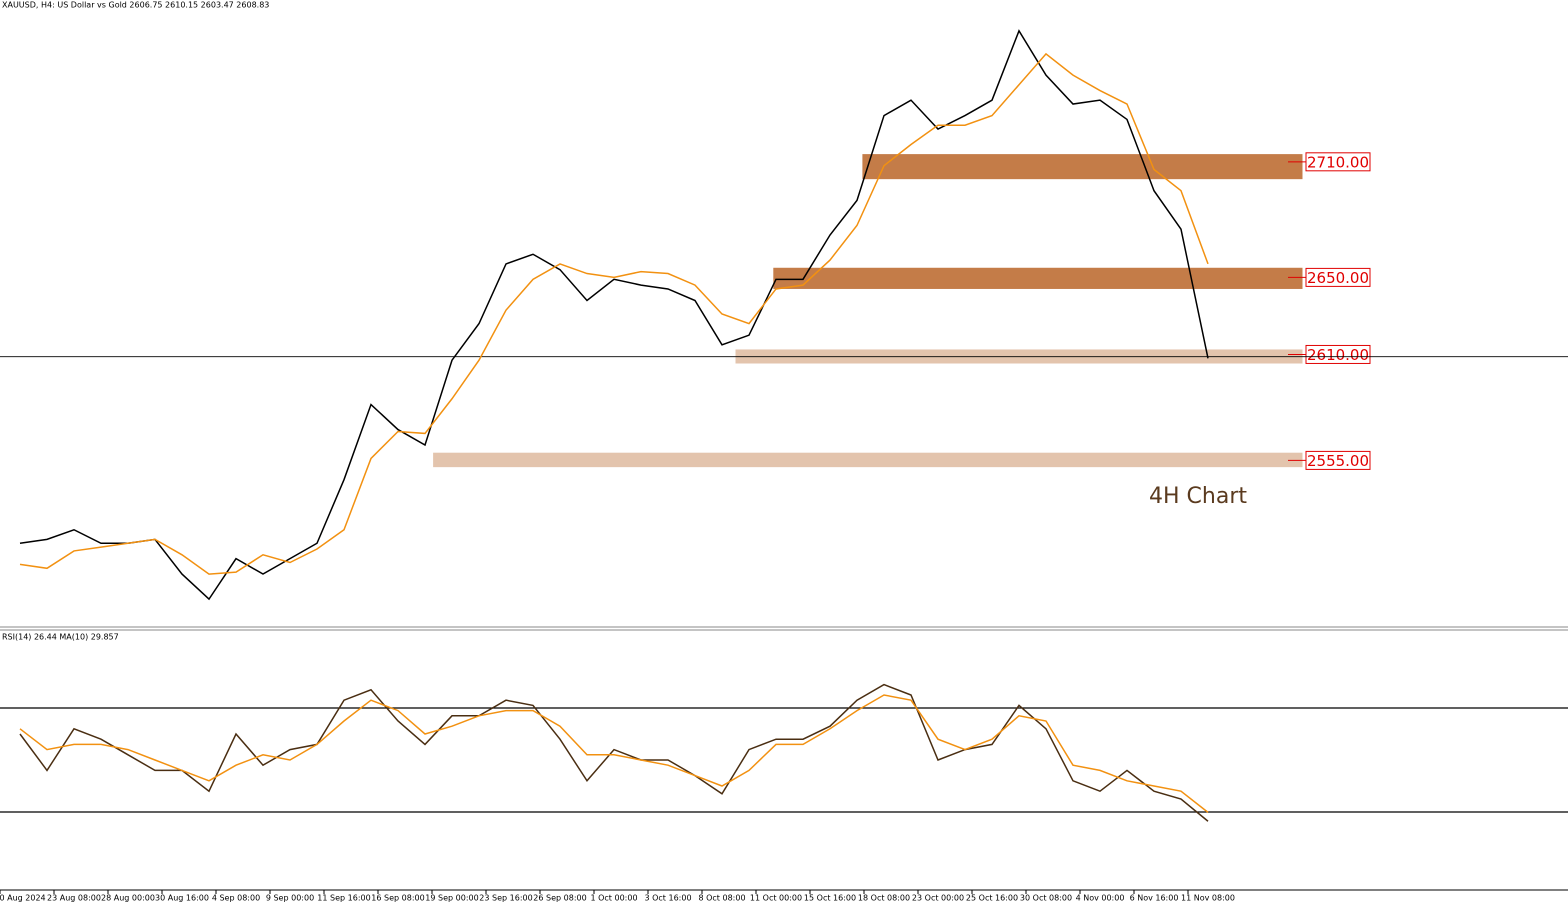  I want to click on x-tick-label: 8 Oct 08:00, so click(721, 898).